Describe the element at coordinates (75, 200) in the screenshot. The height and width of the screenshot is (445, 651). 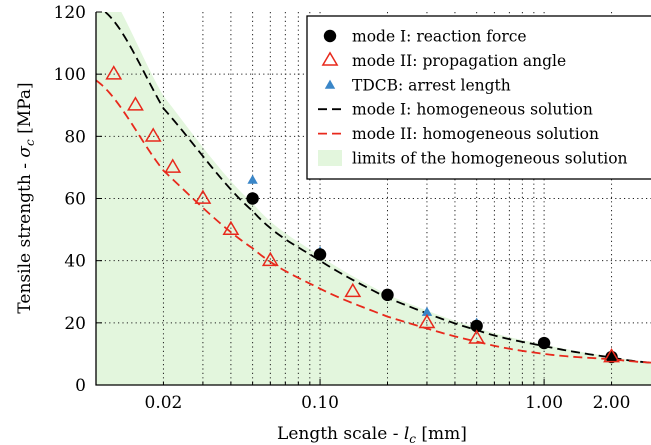
I see `y-tick-label: 60` at that location.